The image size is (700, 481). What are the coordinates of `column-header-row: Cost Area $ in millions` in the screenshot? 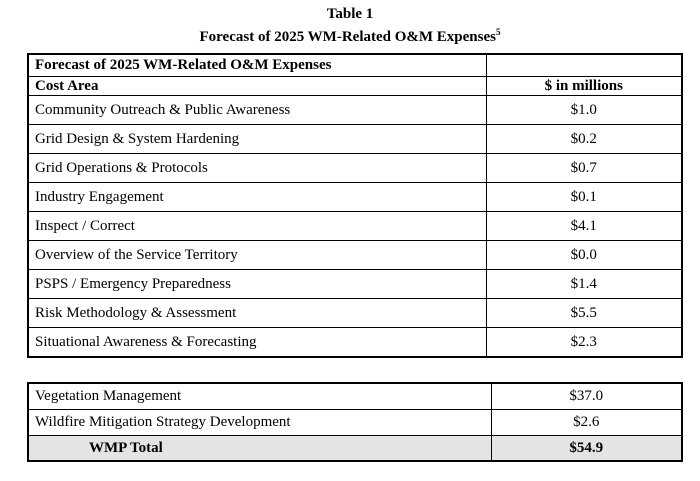 It's located at (355, 86).